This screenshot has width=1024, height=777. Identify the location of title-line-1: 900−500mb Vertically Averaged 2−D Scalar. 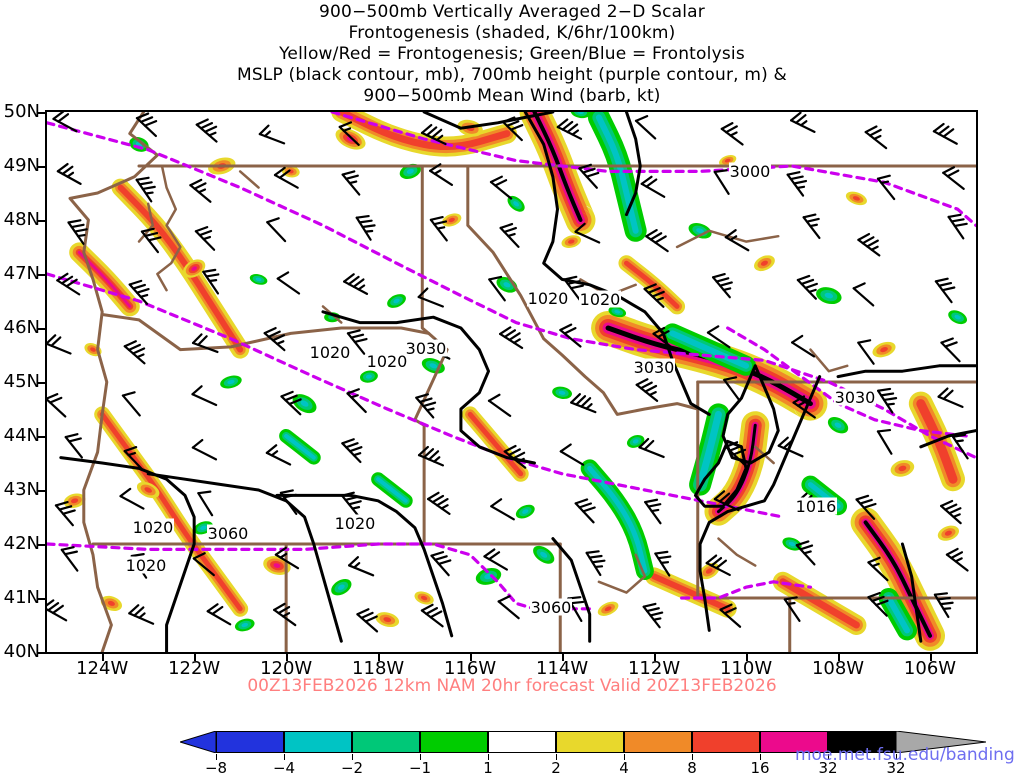
(512, 12).